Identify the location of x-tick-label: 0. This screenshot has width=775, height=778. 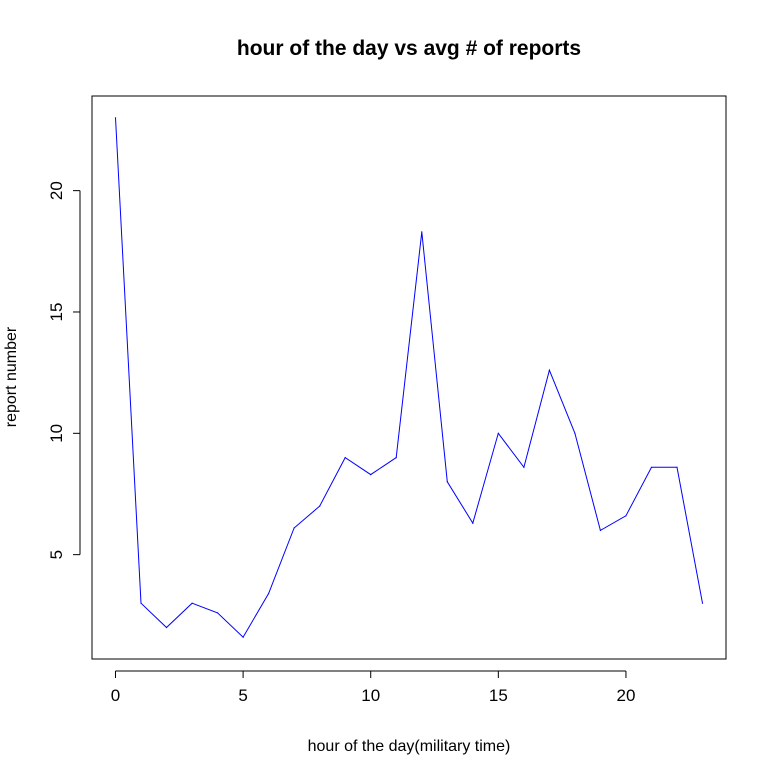
(115, 695).